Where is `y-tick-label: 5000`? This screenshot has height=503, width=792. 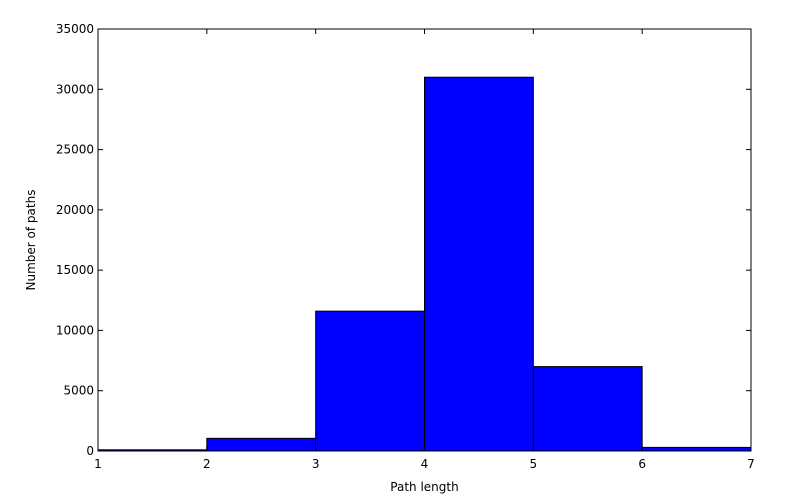
y-tick-label: 5000 is located at coordinates (78, 391).